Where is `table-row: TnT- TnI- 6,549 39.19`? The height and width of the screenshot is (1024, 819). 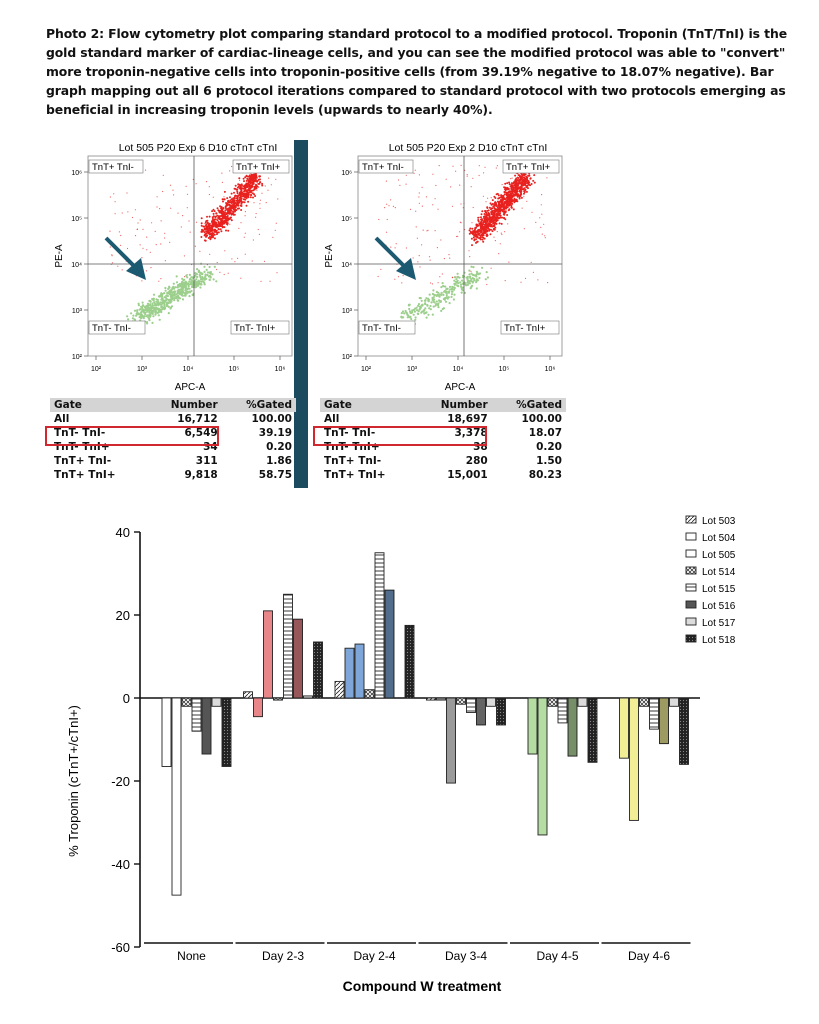
table-row: TnT- TnI- 6,549 39.19 is located at coordinates (173, 433).